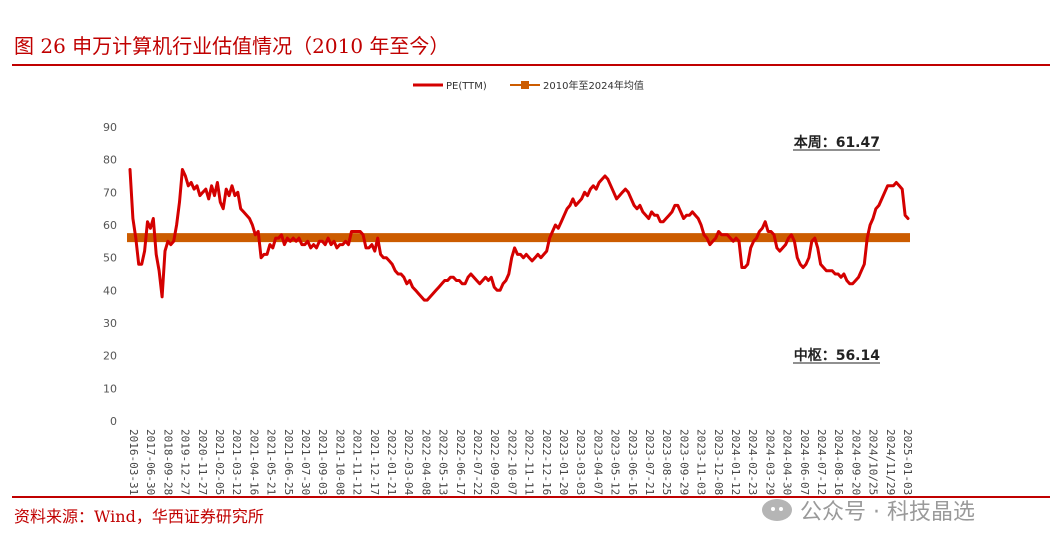 The width and height of the screenshot is (1062, 550). What do you see at coordinates (531, 497) in the screenshot?
I see `footer-divider` at bounding box center [531, 497].